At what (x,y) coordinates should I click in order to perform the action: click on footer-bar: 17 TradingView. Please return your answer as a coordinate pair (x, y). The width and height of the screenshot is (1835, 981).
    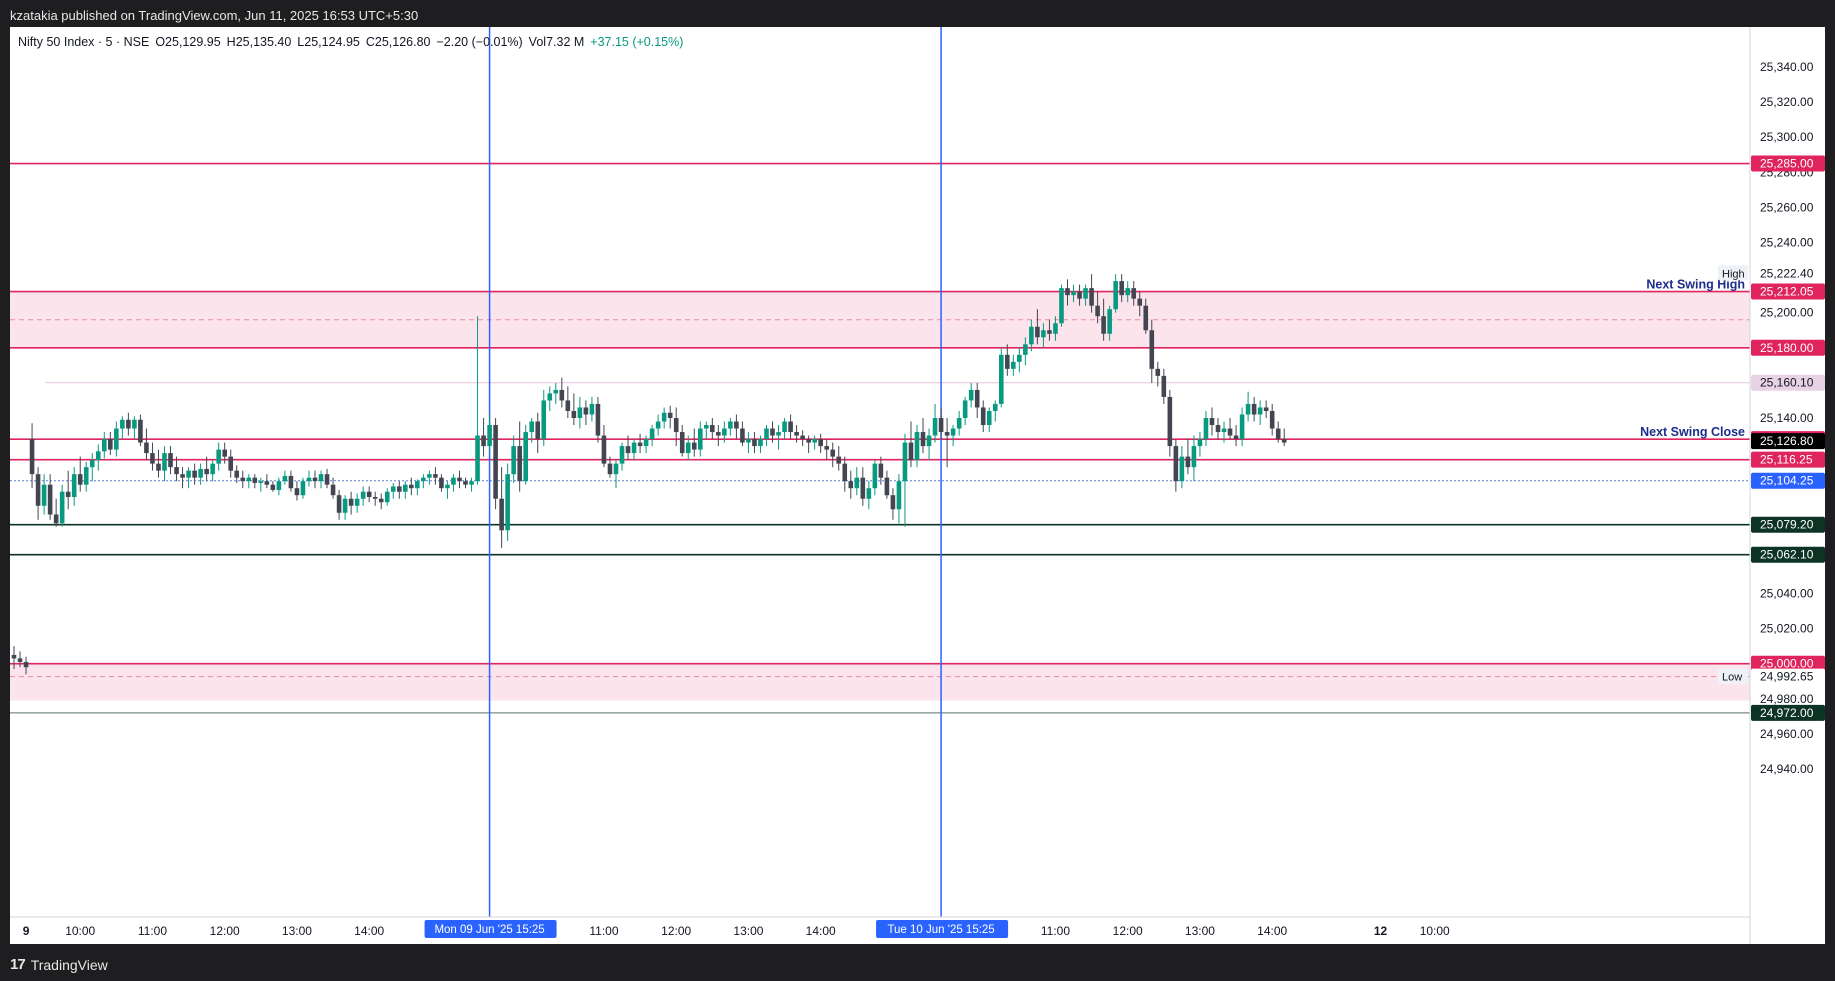
    Looking at the image, I should click on (917, 962).